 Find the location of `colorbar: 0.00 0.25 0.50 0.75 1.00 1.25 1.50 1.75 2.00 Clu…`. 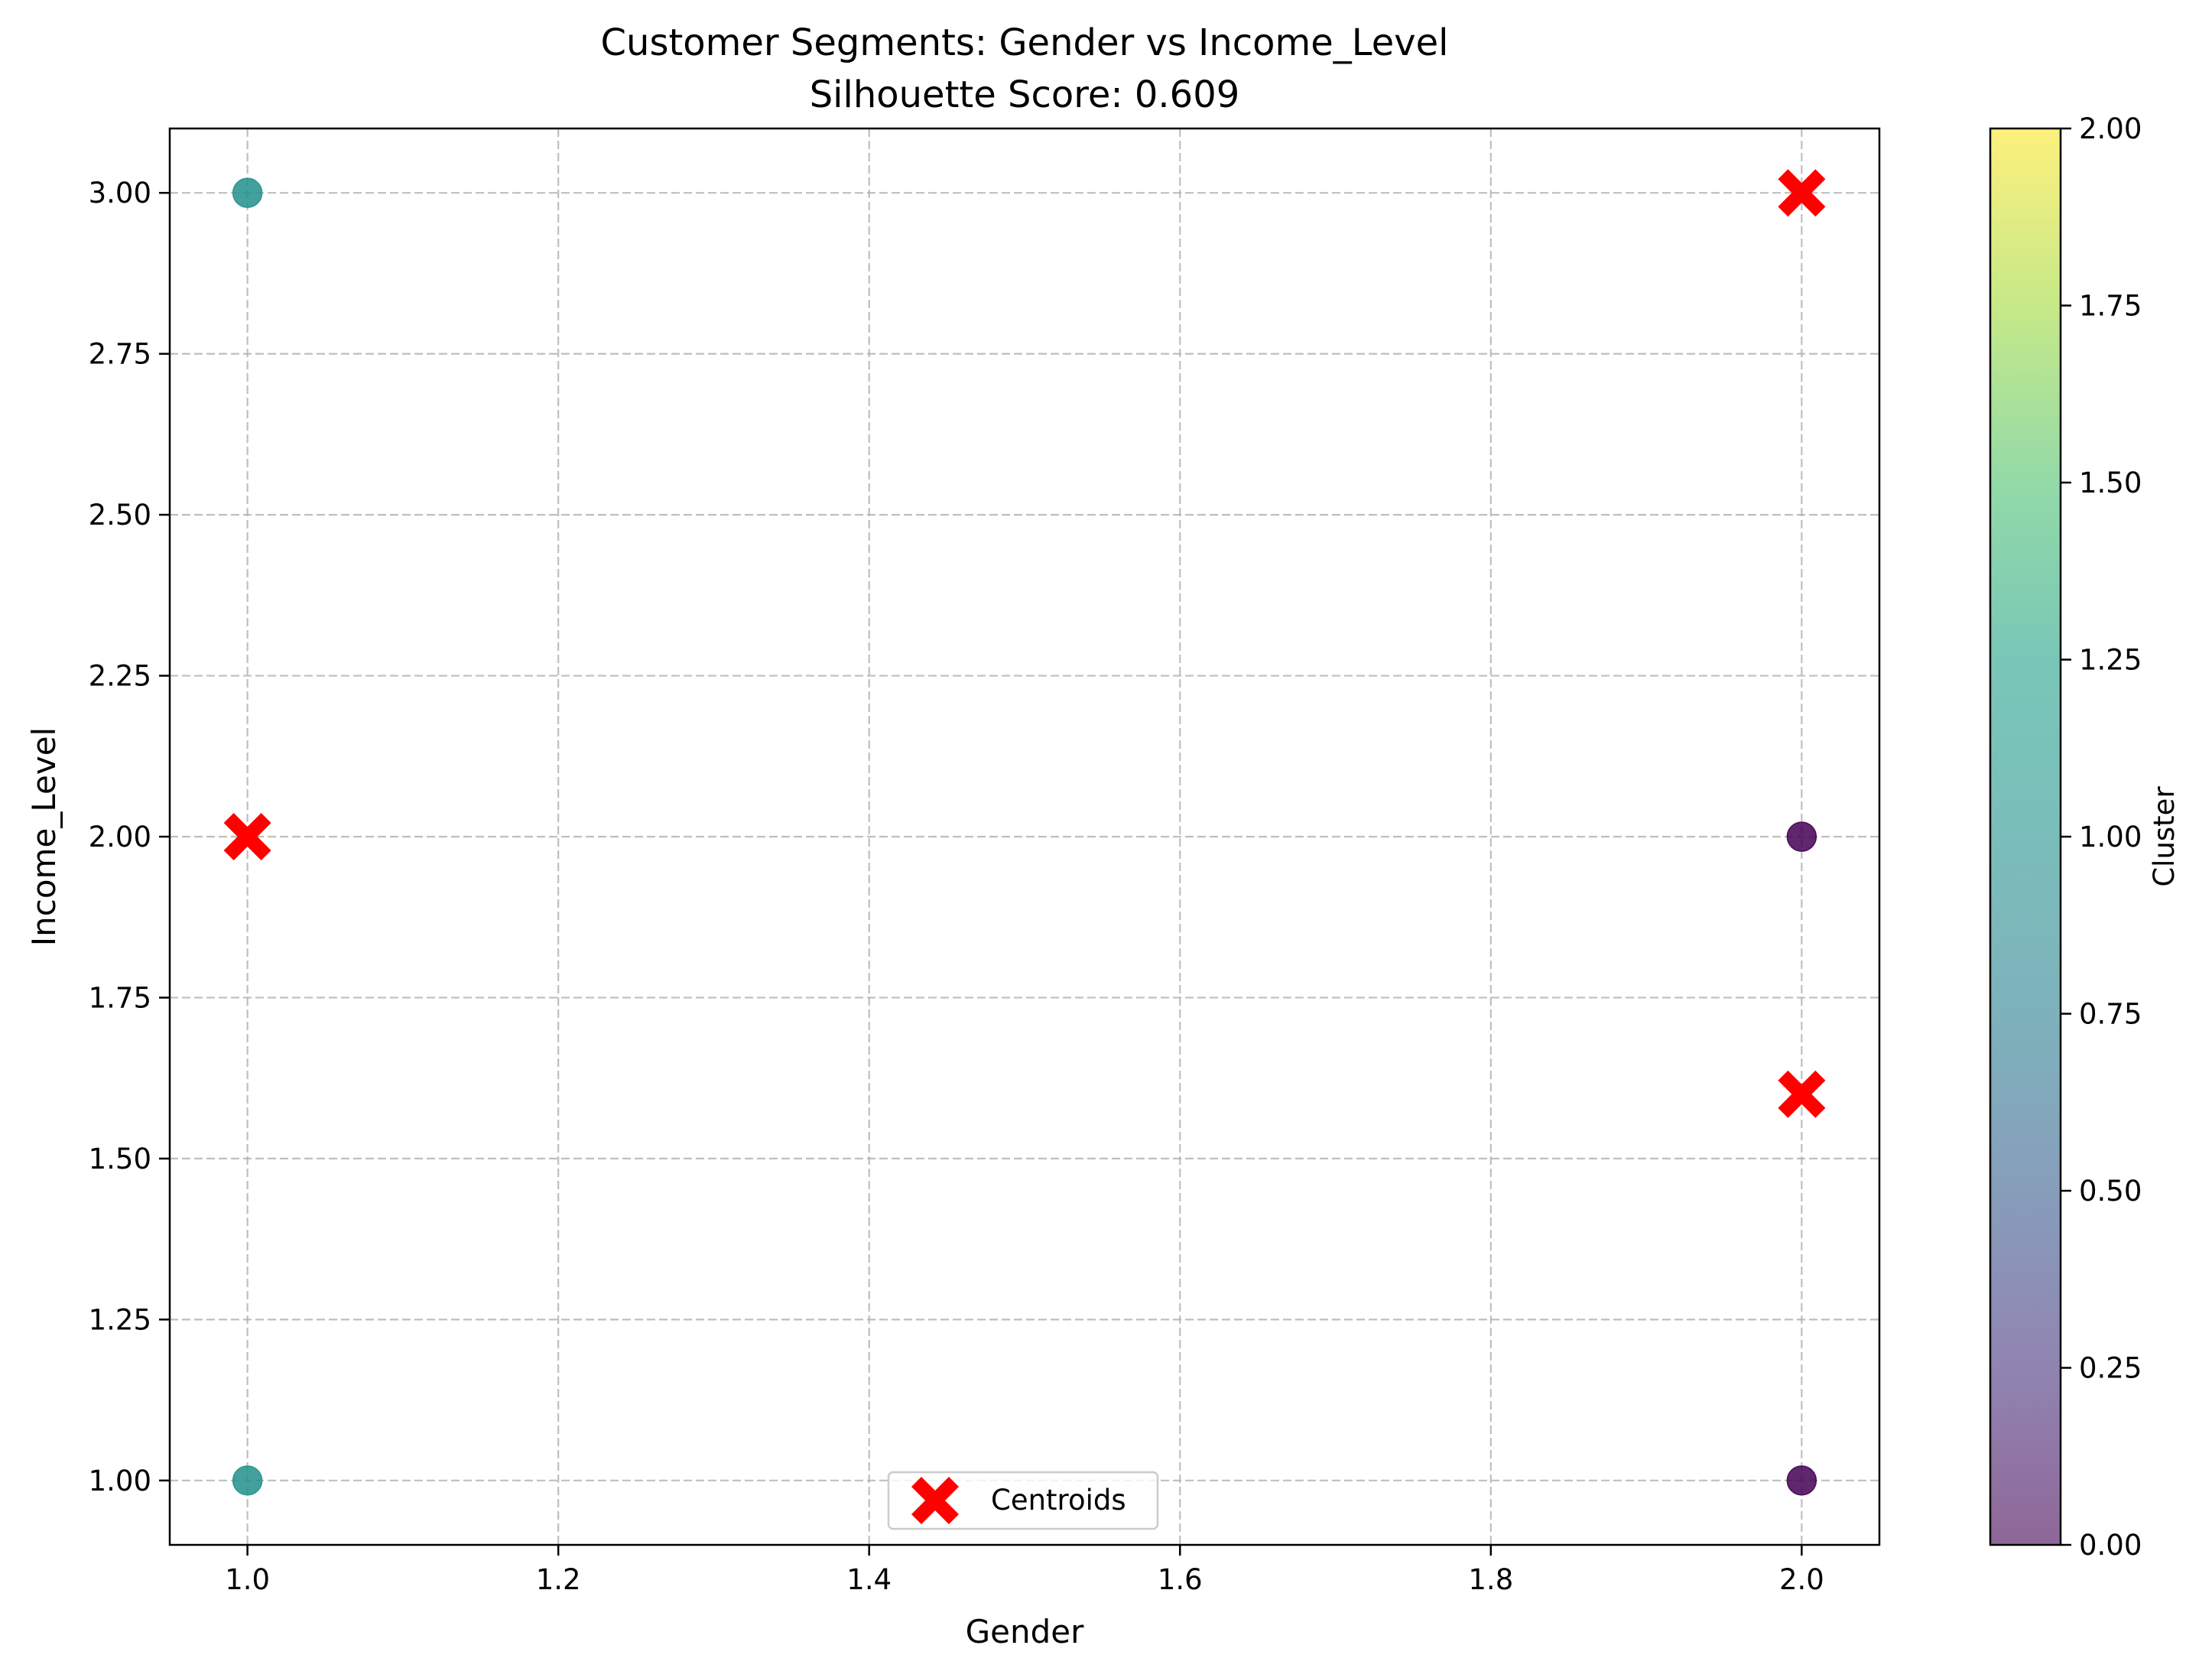

colorbar: 0.00 0.25 0.50 0.75 1.00 1.25 1.50 1.75 2.00 Clu… is located at coordinates (2085, 837).